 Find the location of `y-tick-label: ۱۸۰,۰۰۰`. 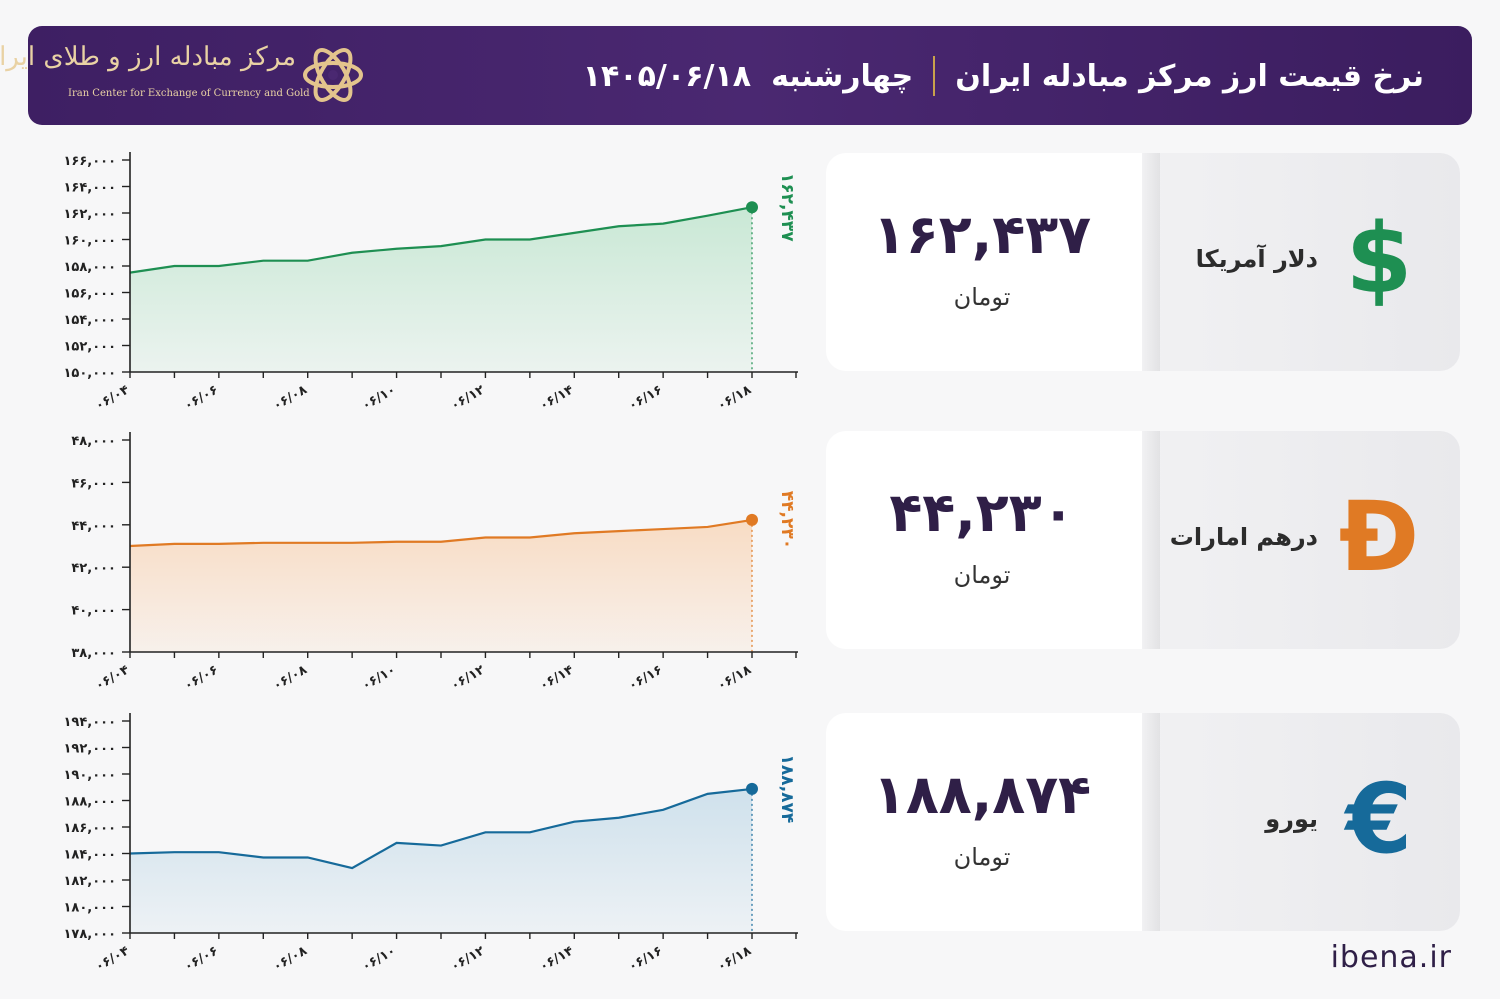

y-tick-label: ۱۸۰,۰۰۰ is located at coordinates (89, 908).